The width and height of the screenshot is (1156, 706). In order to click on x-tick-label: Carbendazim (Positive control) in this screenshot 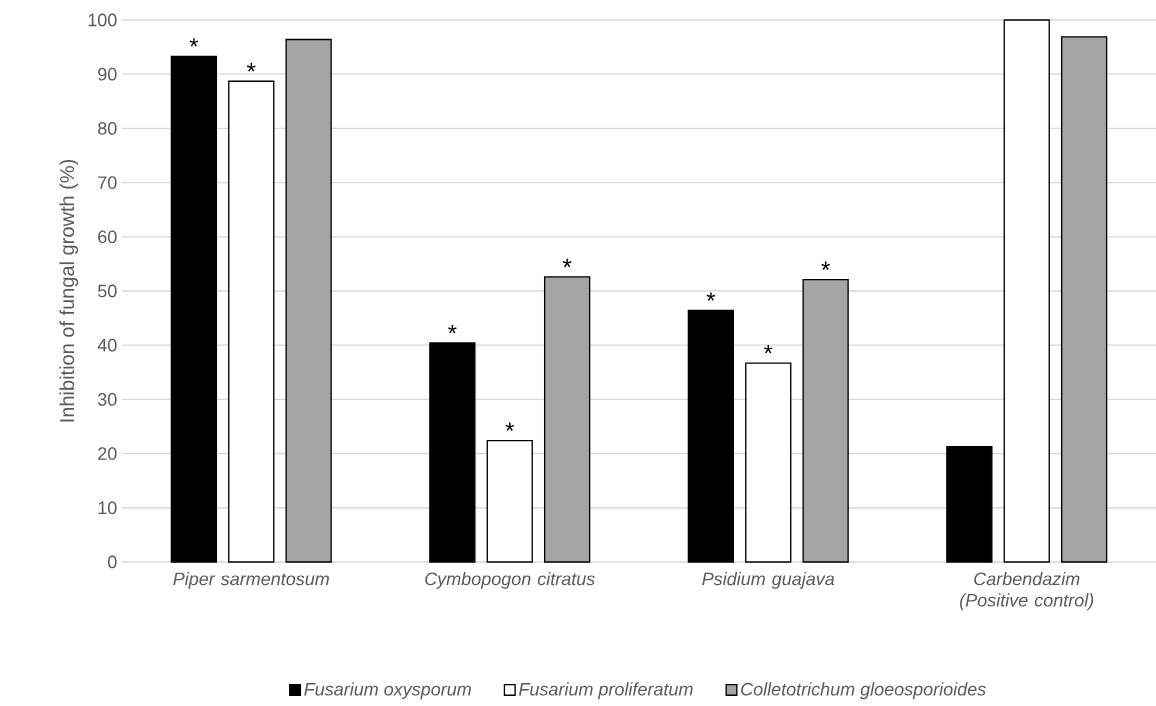, I will do `click(1027, 591)`.